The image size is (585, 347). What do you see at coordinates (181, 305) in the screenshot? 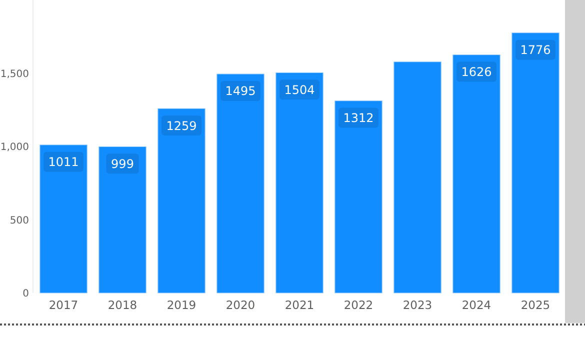
I see `x-tick-label: 2019` at bounding box center [181, 305].